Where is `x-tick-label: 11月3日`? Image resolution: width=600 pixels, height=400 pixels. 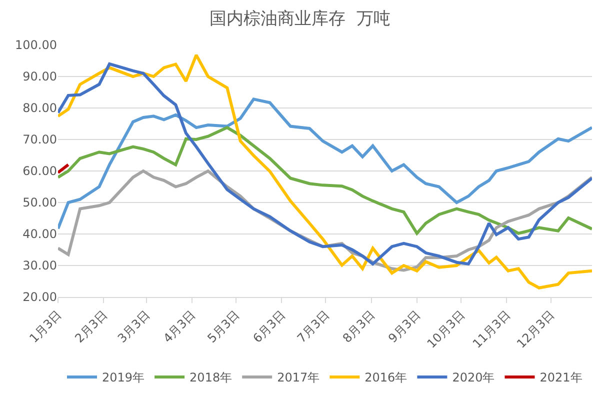
x-tick-label: 11月3日 is located at coordinates (492, 329).